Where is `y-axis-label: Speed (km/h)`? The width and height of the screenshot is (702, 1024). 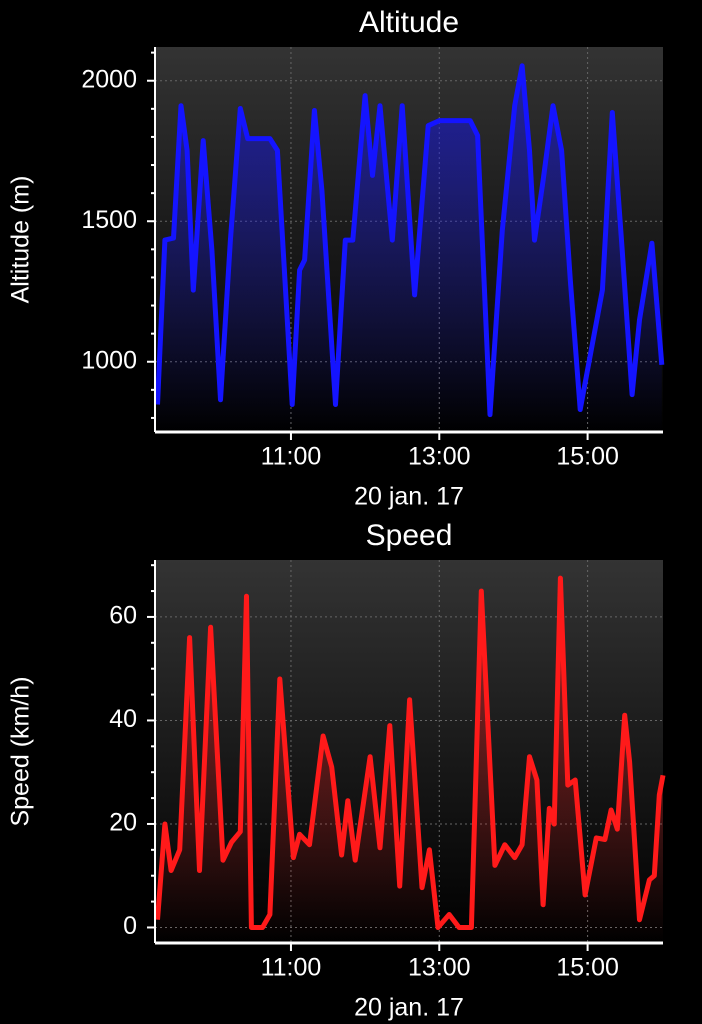 y-axis-label: Speed (km/h) is located at coordinates (21, 751).